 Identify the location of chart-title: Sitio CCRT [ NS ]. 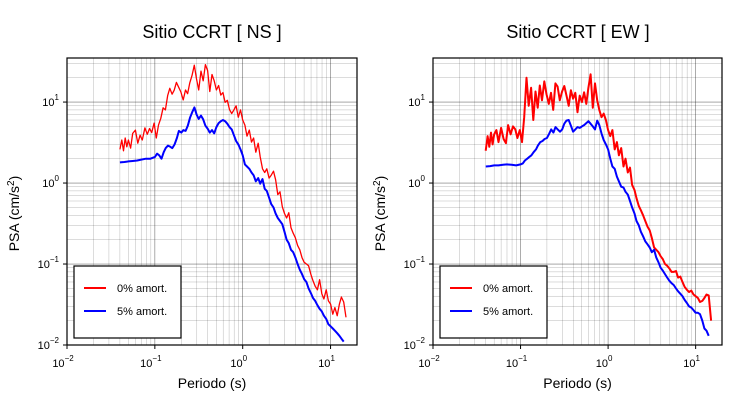
(211, 32).